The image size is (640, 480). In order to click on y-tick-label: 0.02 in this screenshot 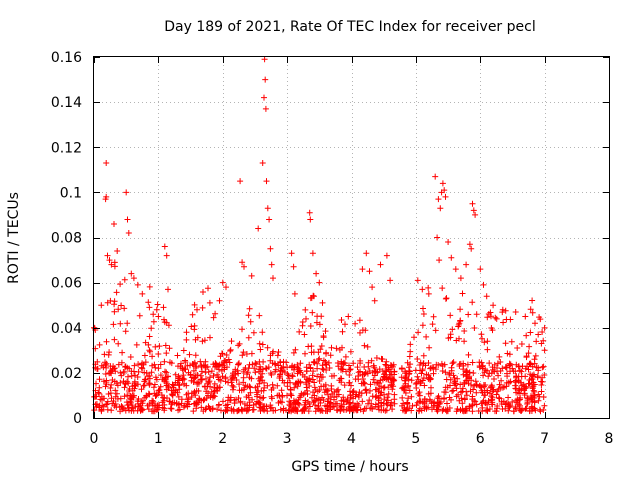, I will do `click(66, 374)`.